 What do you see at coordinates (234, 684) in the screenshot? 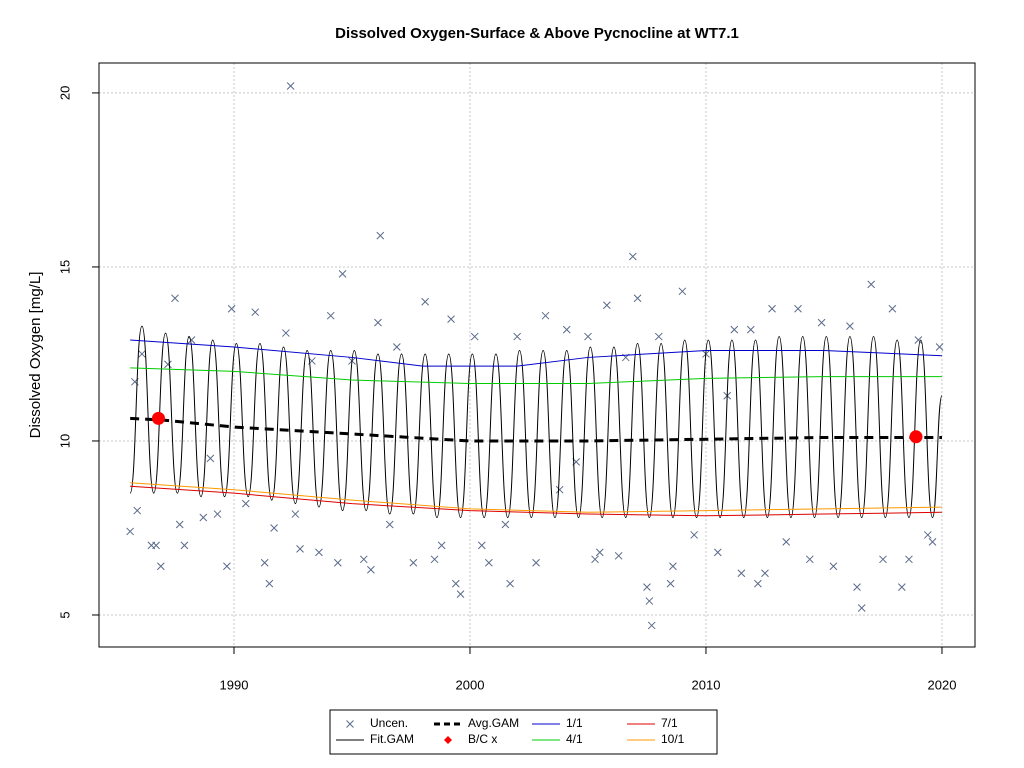
I see `x-tick-label: 1990` at bounding box center [234, 684].